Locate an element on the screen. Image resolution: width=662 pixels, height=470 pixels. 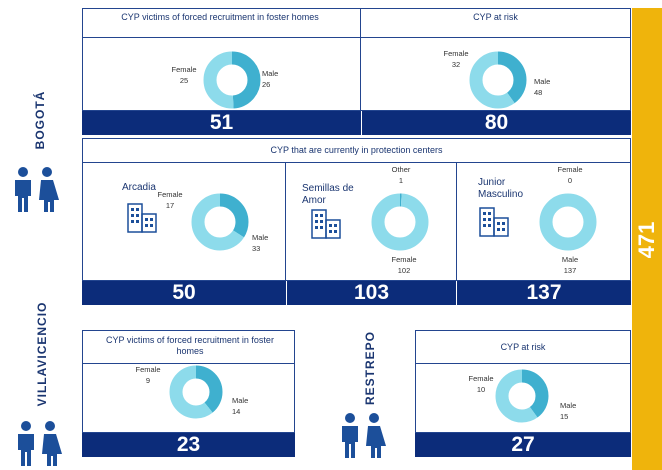
total-bar: 80 is located at coordinates (496, 123).